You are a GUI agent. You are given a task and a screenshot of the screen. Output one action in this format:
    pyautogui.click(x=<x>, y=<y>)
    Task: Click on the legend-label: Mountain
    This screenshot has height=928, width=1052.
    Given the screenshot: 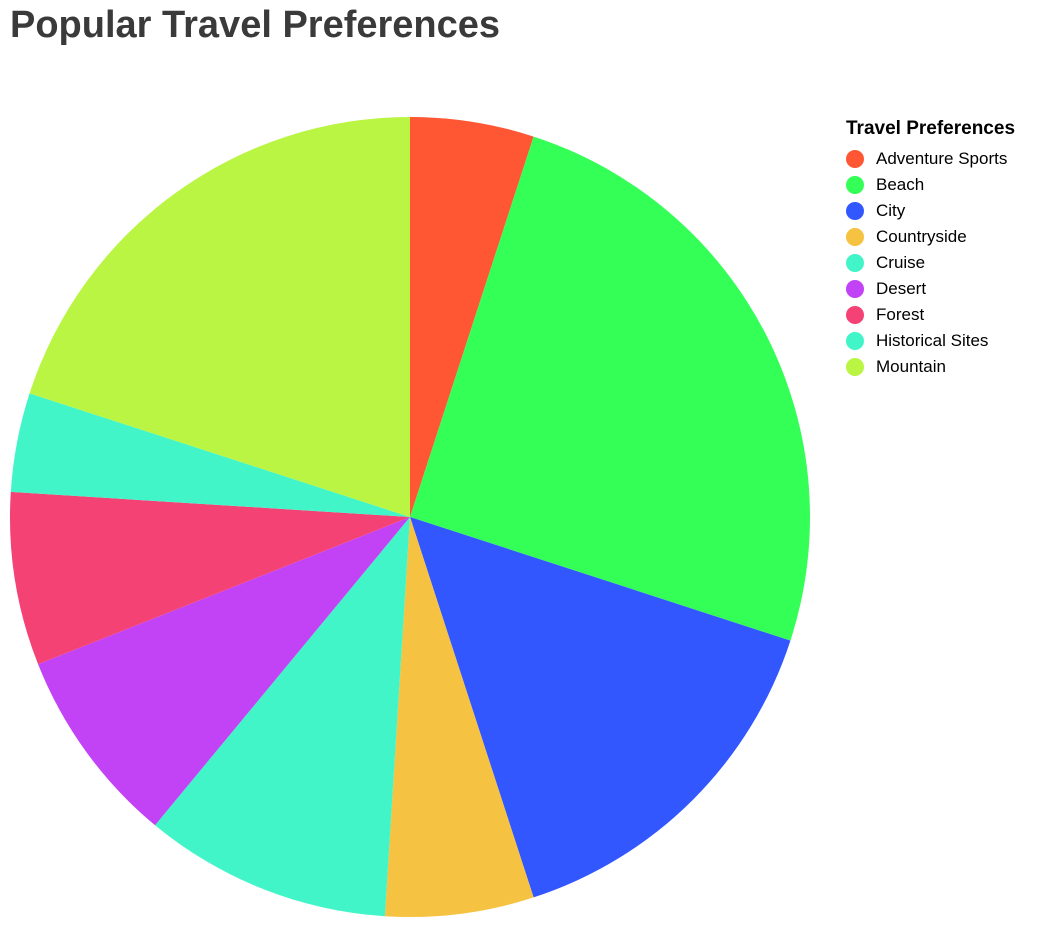 What is the action you would take?
    pyautogui.click(x=911, y=366)
    